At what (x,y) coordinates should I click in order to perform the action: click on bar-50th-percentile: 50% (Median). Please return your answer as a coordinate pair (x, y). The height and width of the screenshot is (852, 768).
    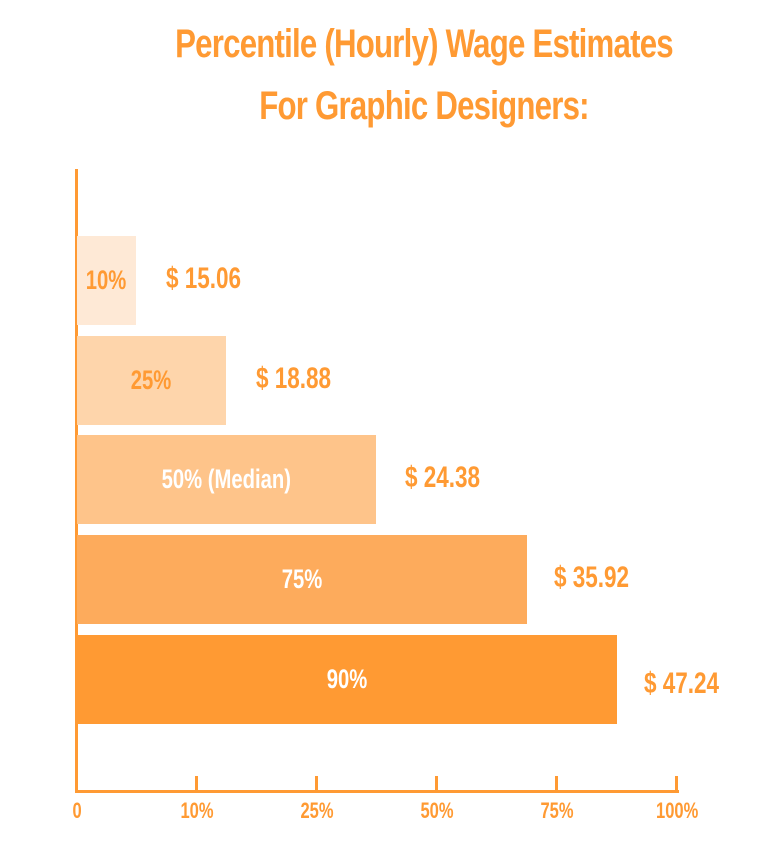
    Looking at the image, I should click on (226, 479).